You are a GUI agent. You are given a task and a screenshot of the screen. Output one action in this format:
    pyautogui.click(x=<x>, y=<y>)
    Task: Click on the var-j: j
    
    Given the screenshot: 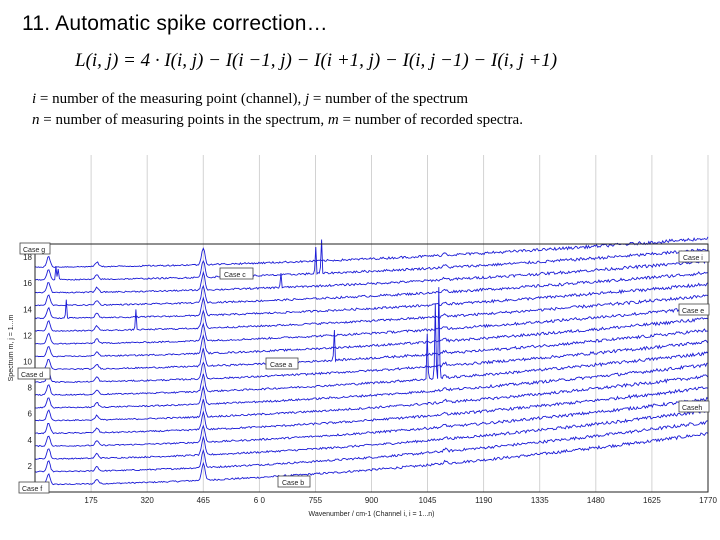 What is the action you would take?
    pyautogui.click(x=307, y=99)
    